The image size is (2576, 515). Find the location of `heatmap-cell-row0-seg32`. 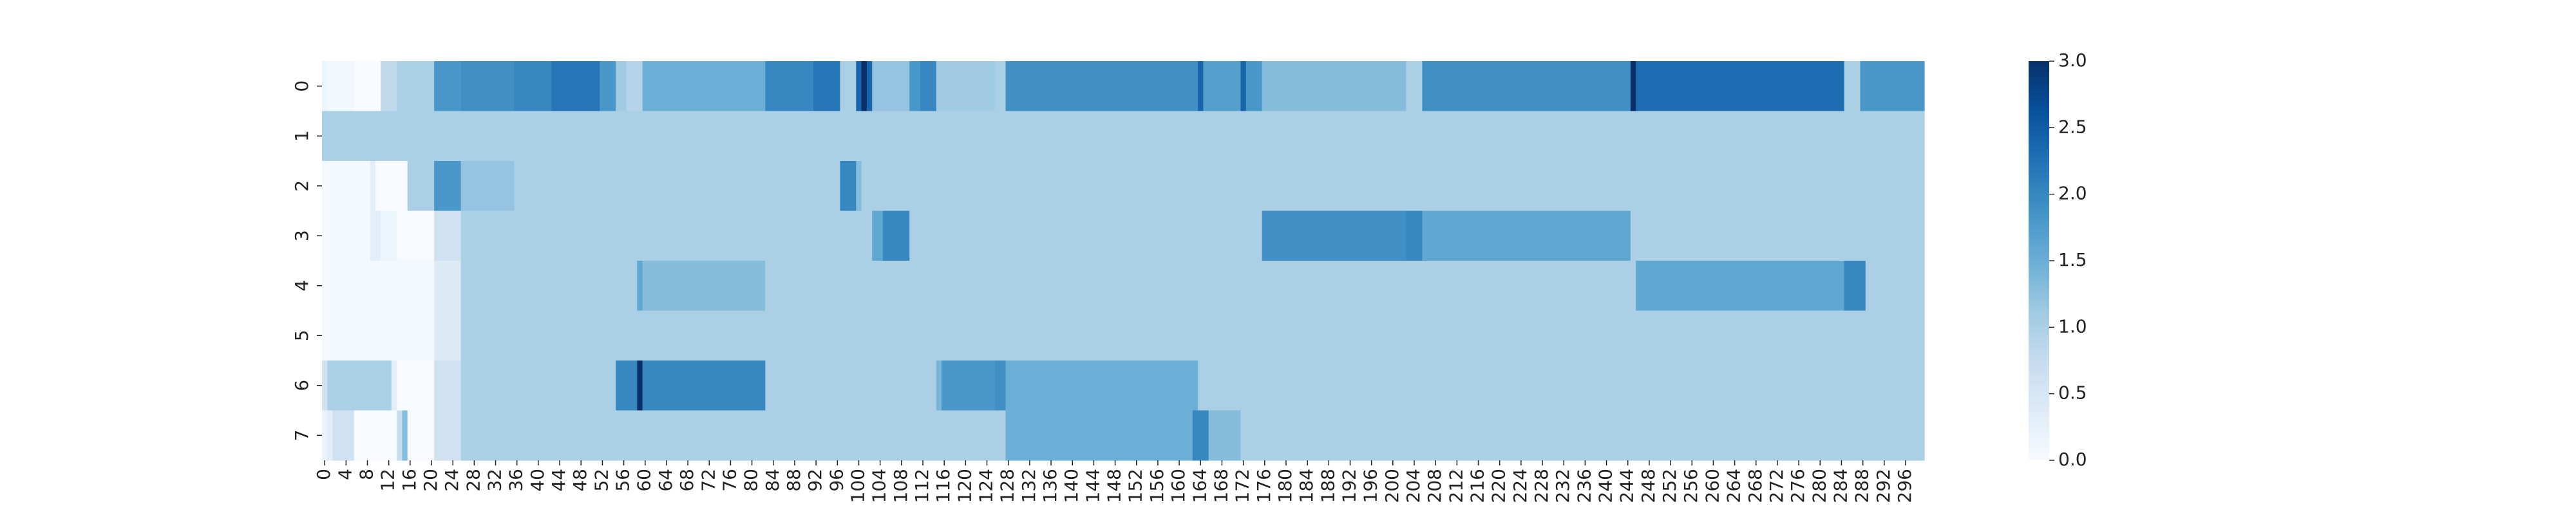

heatmap-cell-row0-seg32 is located at coordinates (1633, 86).